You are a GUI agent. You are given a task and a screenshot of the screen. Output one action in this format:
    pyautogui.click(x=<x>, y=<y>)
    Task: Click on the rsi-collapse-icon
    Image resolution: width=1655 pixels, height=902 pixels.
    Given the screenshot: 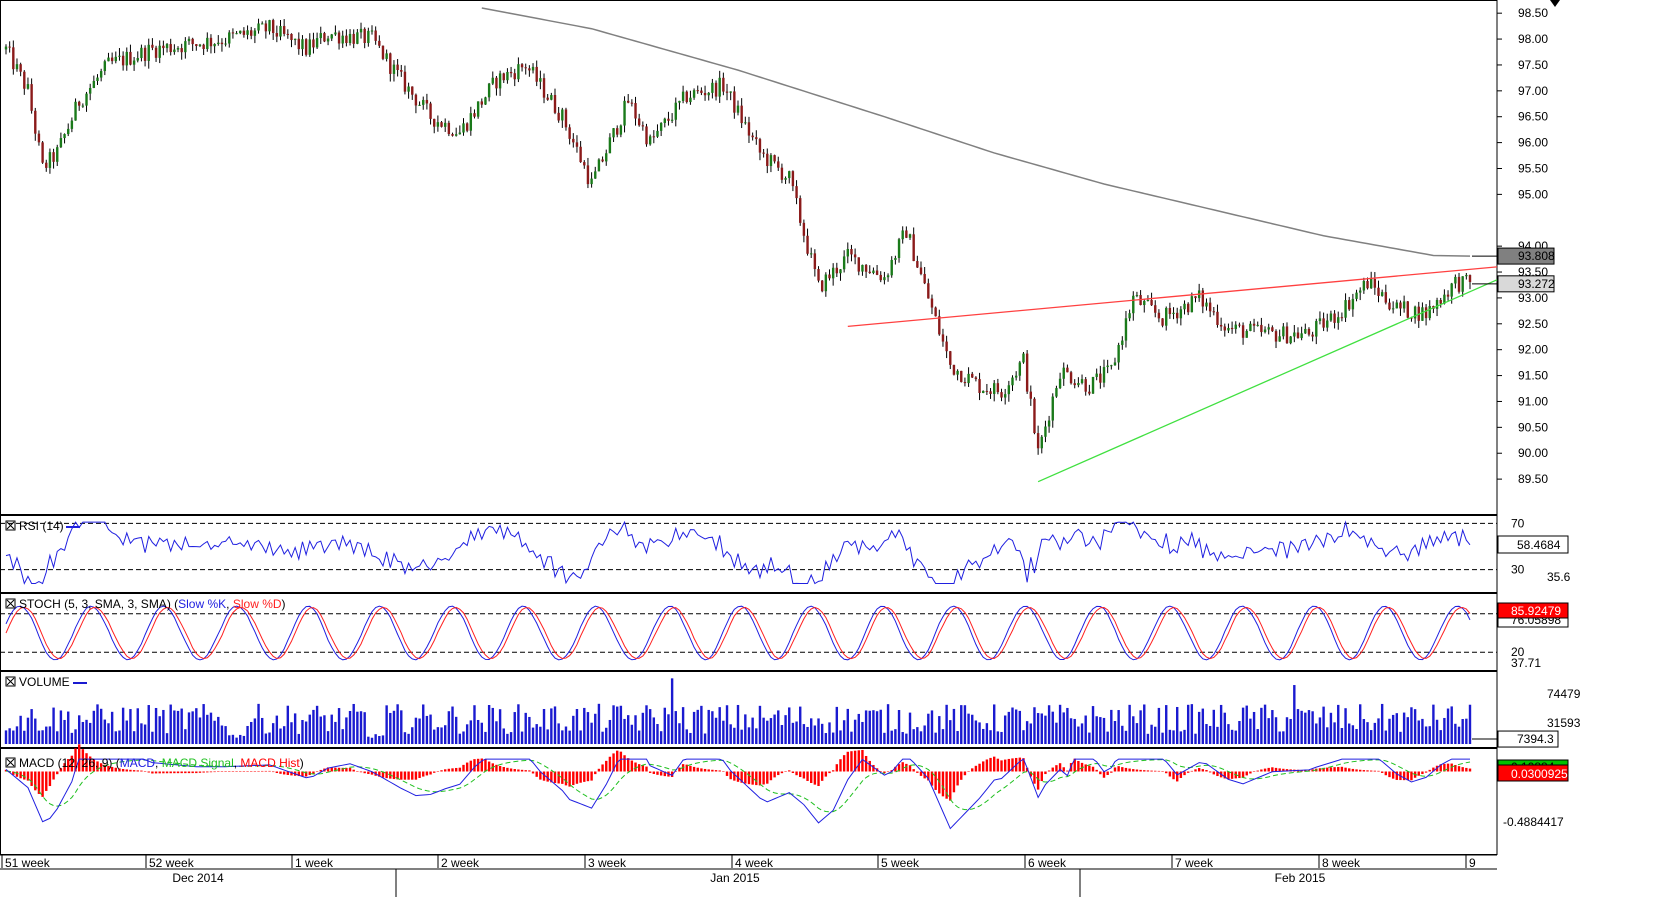 What is the action you would take?
    pyautogui.click(x=10, y=525)
    